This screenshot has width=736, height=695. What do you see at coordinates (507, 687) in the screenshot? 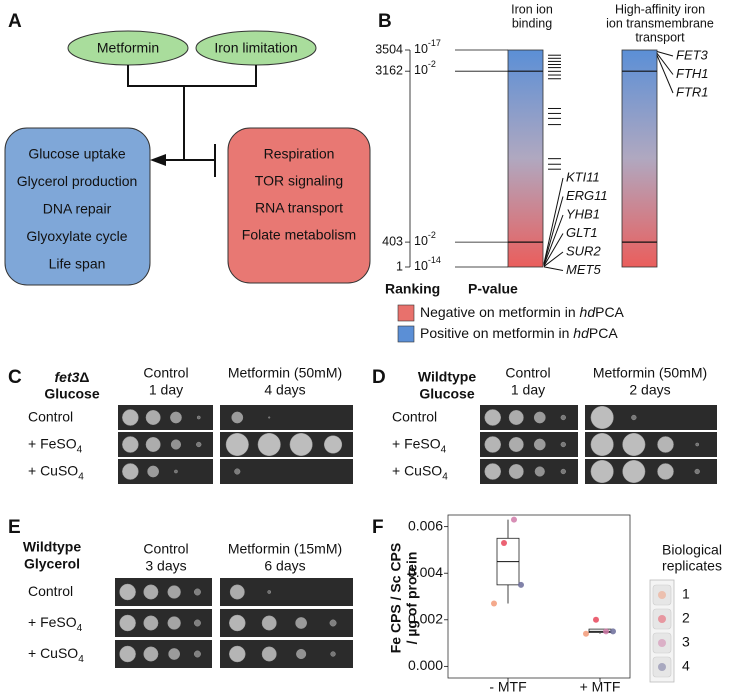
I see `x-tick-label: - MTF` at bounding box center [507, 687].